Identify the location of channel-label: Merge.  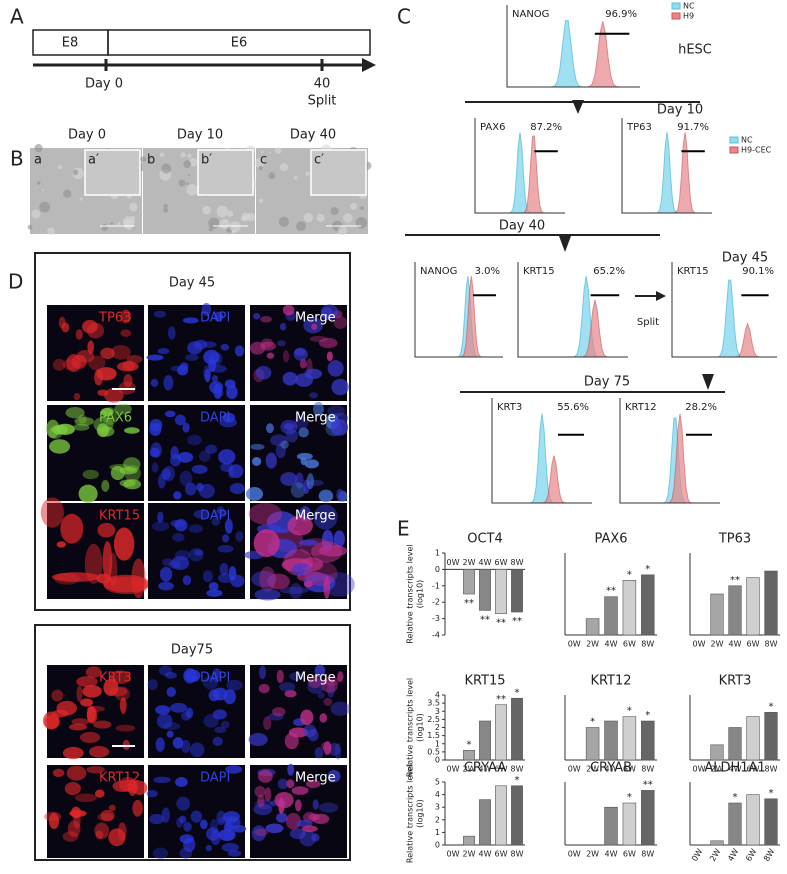
(315, 418).